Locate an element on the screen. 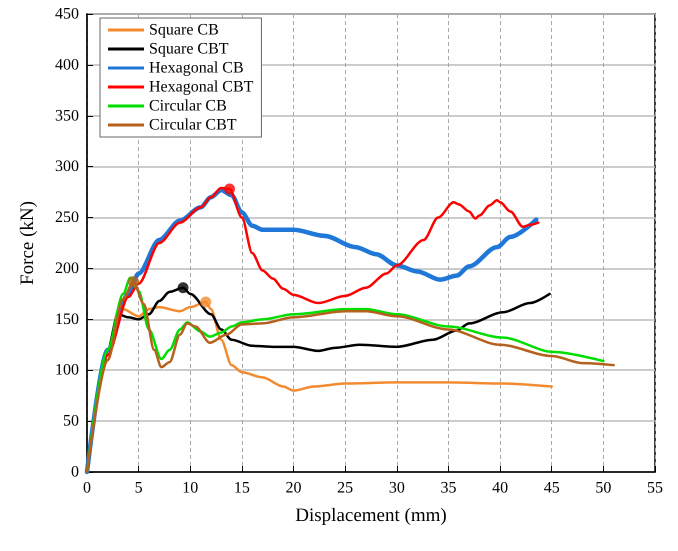  legend-label: Circular CB is located at coordinates (188, 106).